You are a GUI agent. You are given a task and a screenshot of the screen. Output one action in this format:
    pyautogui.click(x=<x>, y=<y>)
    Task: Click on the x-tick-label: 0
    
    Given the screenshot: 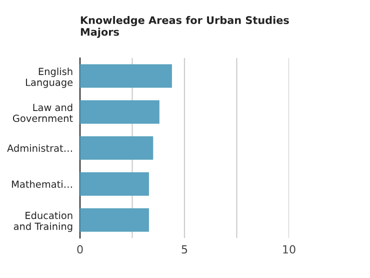 What is the action you would take?
    pyautogui.click(x=80, y=249)
    